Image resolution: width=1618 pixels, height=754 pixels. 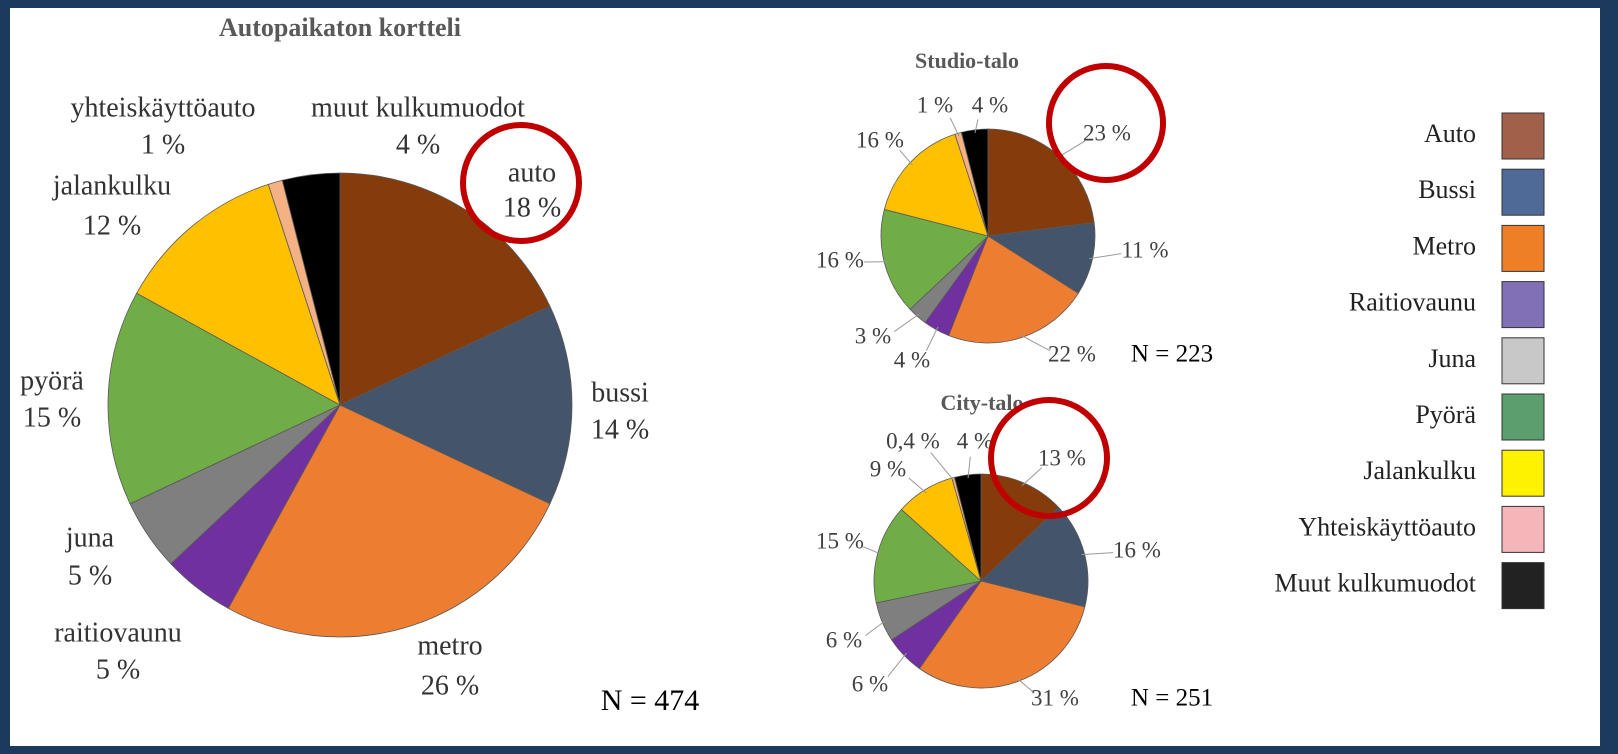 What do you see at coordinates (620, 429) in the screenshot?
I see `slice-value-label: 14 %` at bounding box center [620, 429].